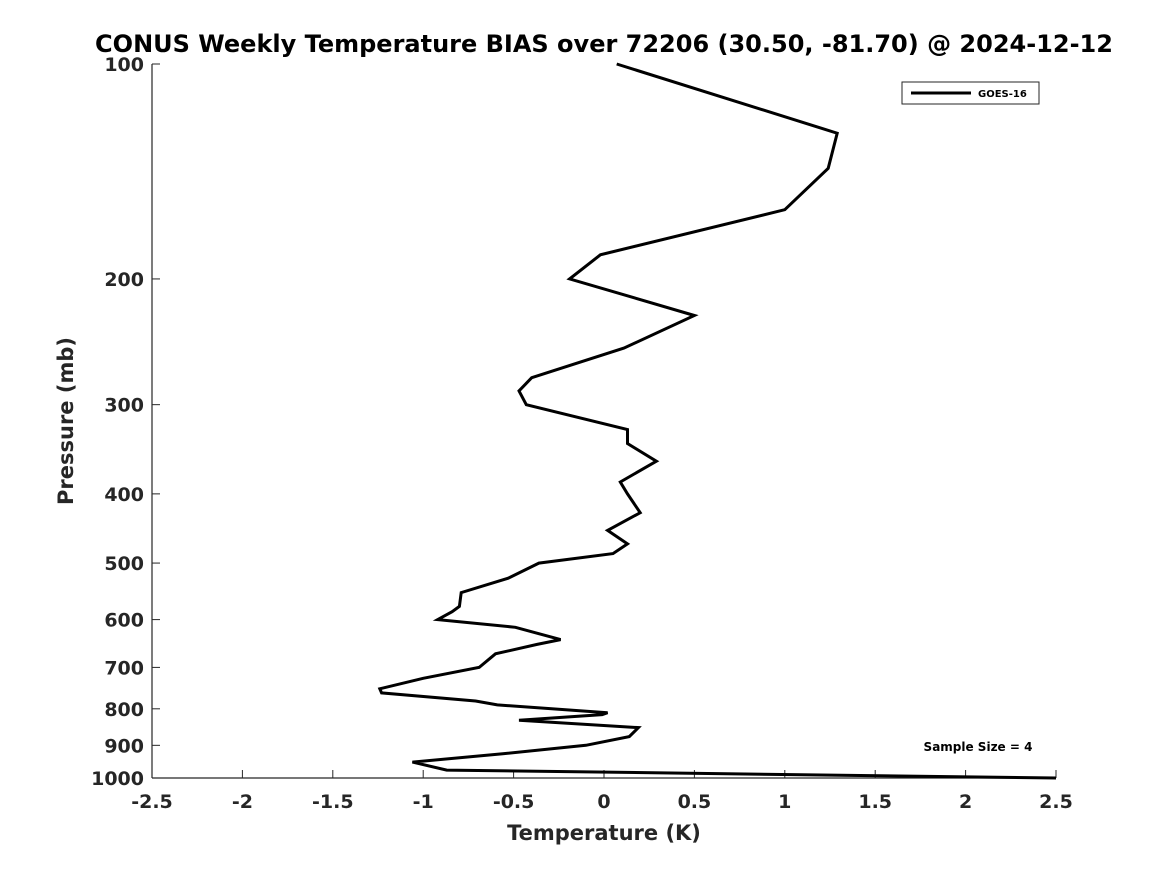 This screenshot has width=1167, height=875. I want to click on y-tick-label: 500, so click(124, 564).